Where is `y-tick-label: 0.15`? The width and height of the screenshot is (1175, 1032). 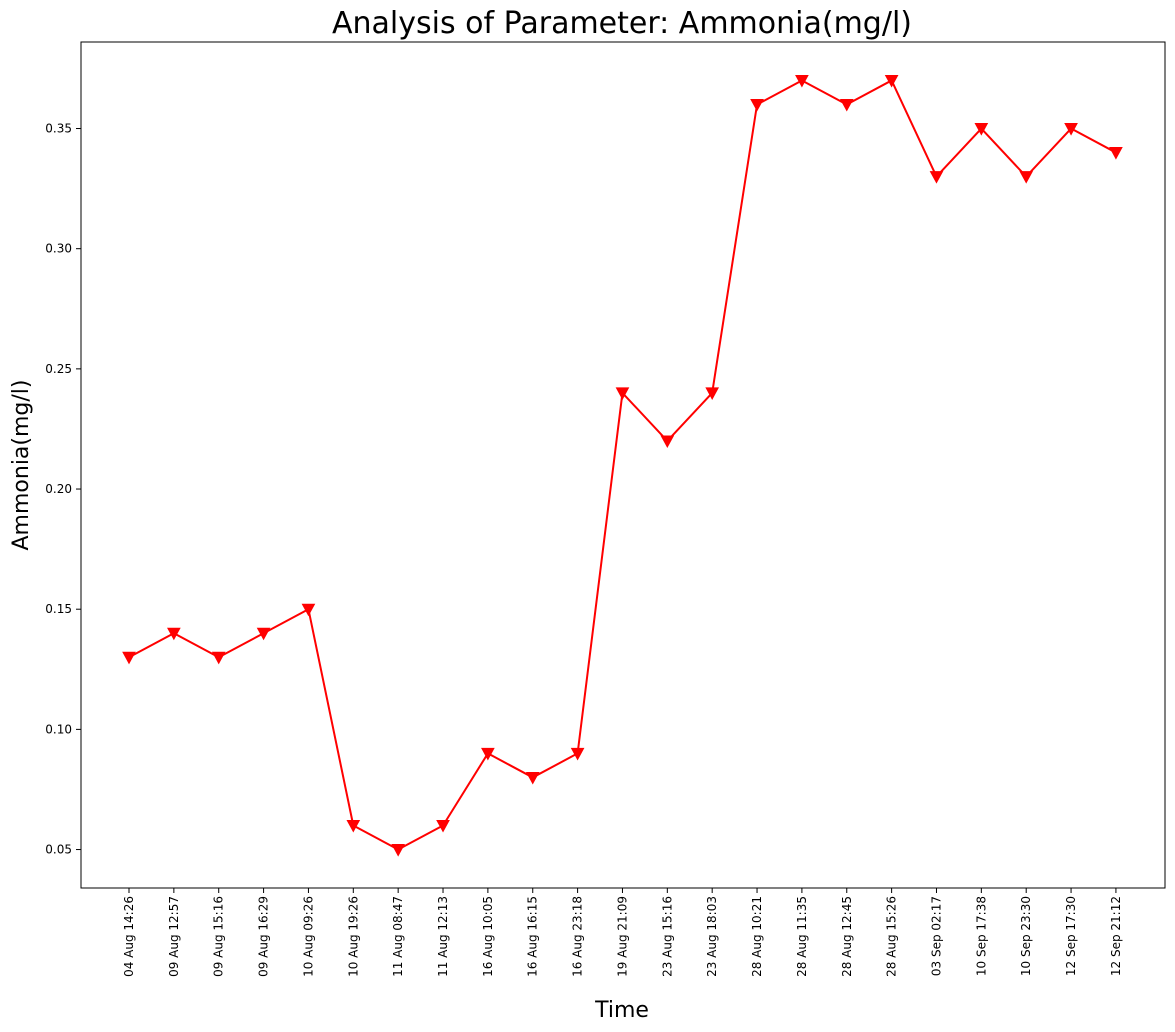 y-tick-label: 0.15 is located at coordinates (58, 609).